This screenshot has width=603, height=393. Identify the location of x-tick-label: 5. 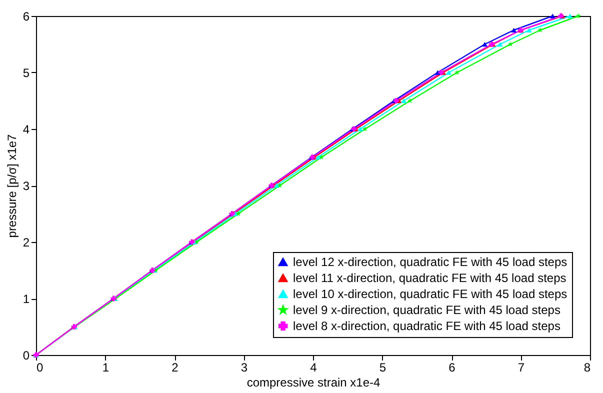
(382, 367).